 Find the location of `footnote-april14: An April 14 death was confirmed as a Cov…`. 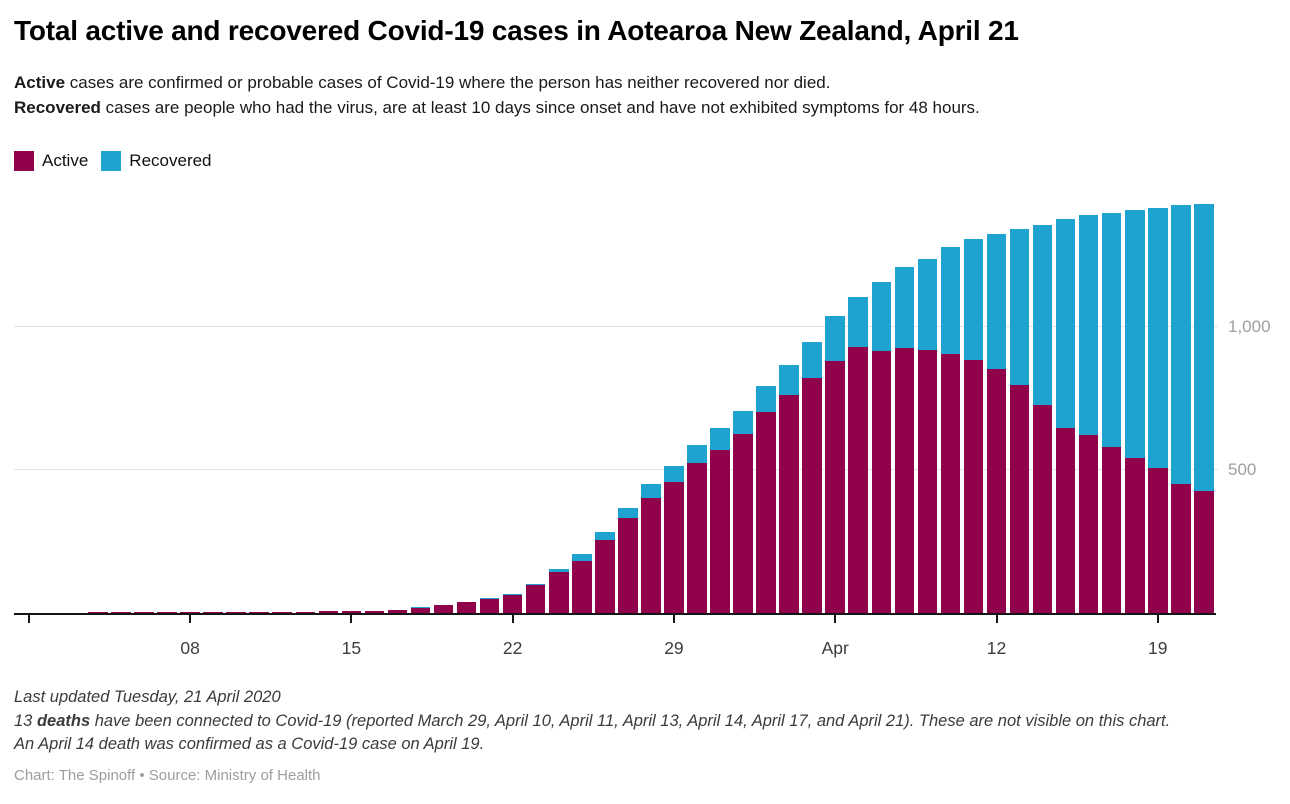

footnote-april14: An April 14 death was confirmed as a Cov… is located at coordinates (249, 744).